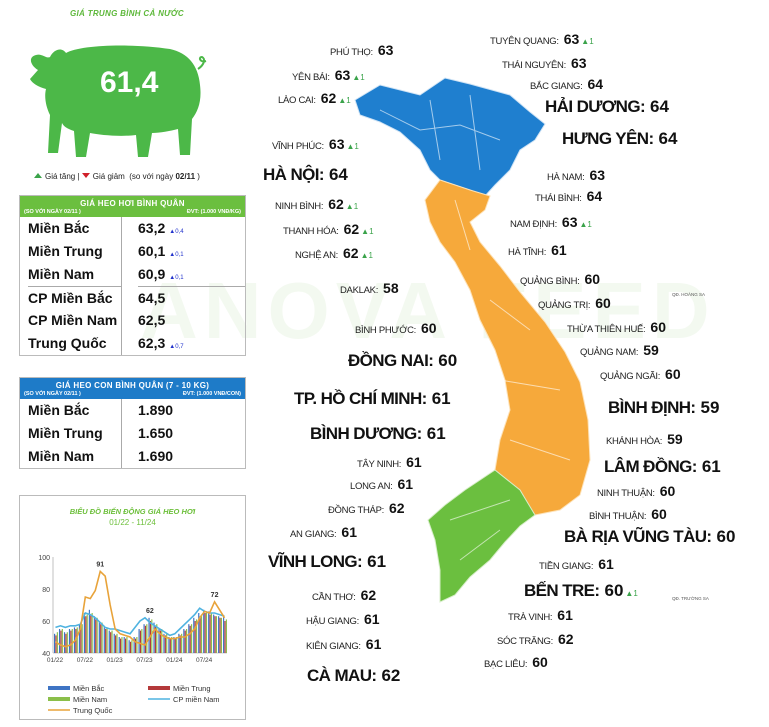 The height and width of the screenshot is (727, 769). I want to click on piglet-title: GIÁ HEO CON BÌNH QUÂN (7 - 10 KG), so click(132, 385).